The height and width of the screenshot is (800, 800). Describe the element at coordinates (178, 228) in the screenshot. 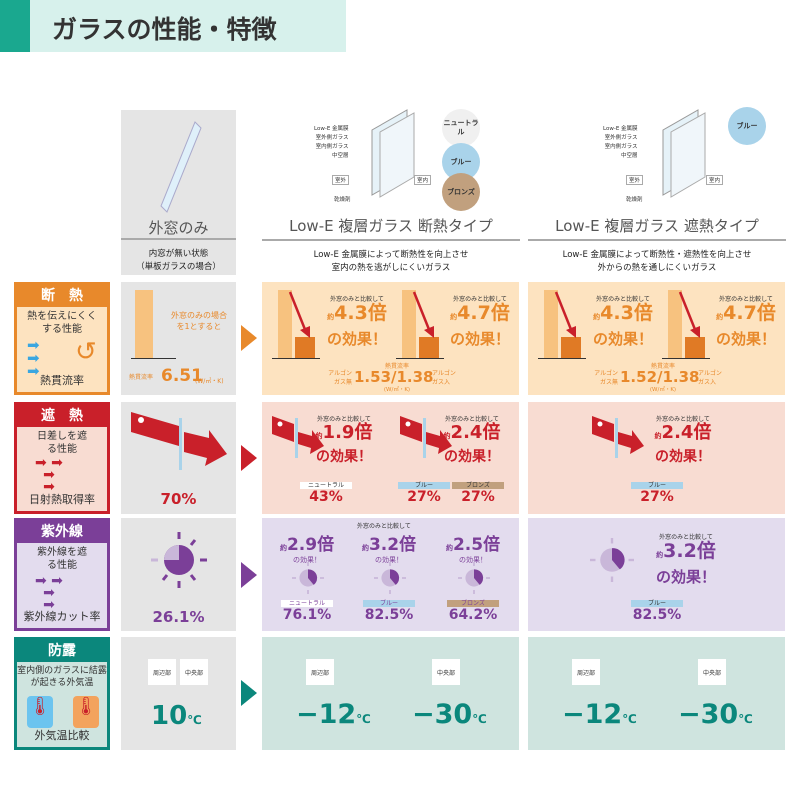

I see `column-title: 外窓のみ` at that location.